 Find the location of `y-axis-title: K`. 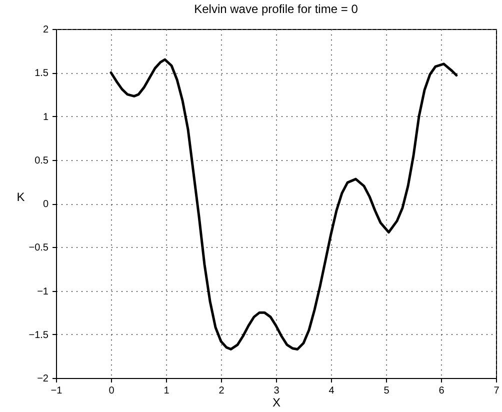

y-axis-title: K is located at coordinates (20, 197).